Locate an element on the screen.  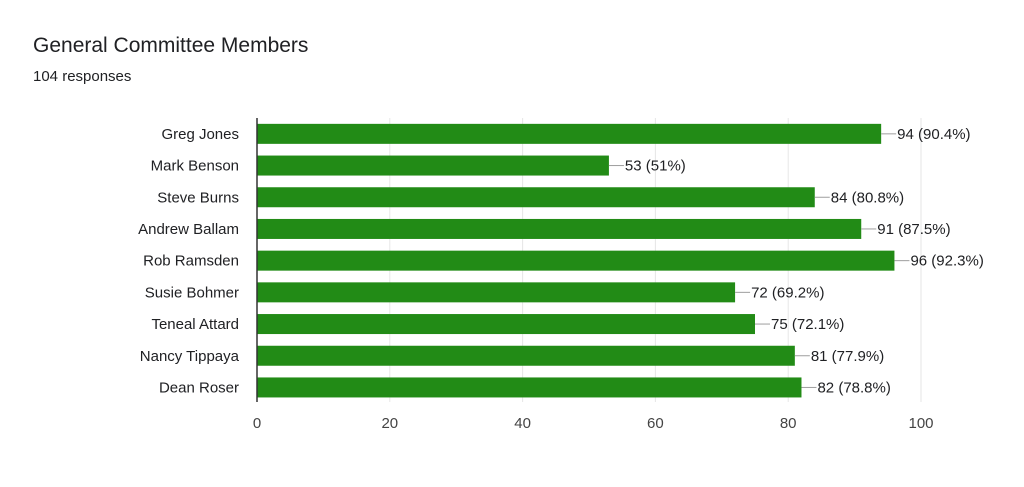
x-tick-label: 100 is located at coordinates (920, 423).